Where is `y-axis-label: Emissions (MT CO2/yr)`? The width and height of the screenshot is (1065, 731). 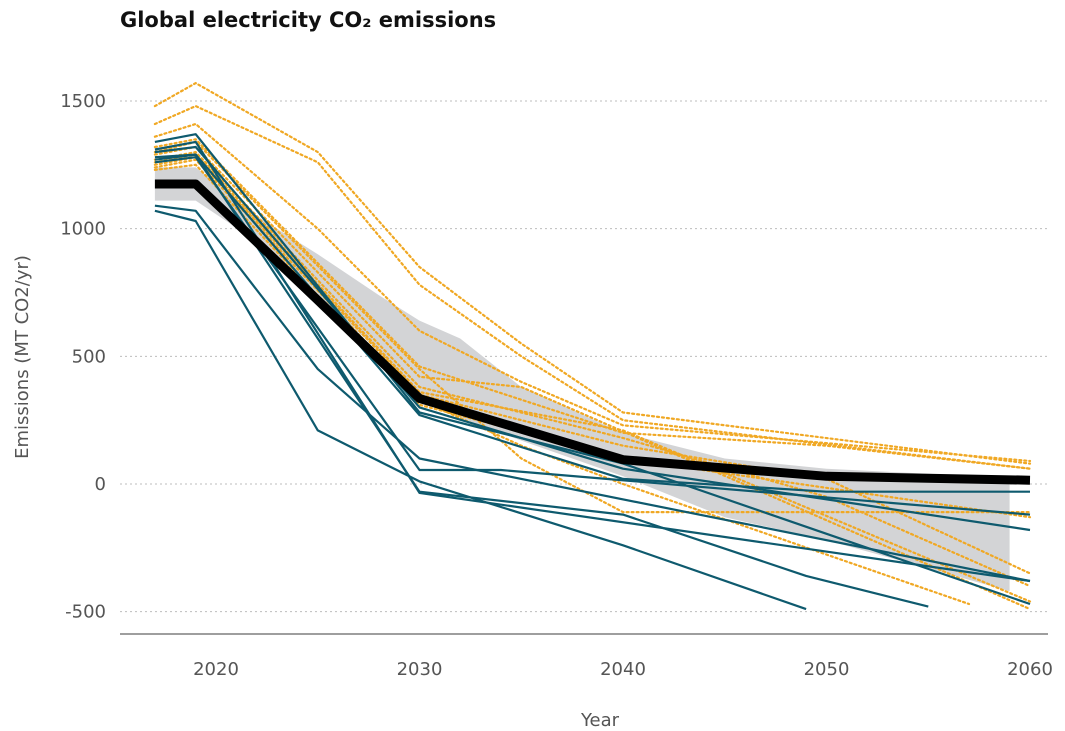
y-axis-label: Emissions (MT CO2/yr) is located at coordinates (22, 357).